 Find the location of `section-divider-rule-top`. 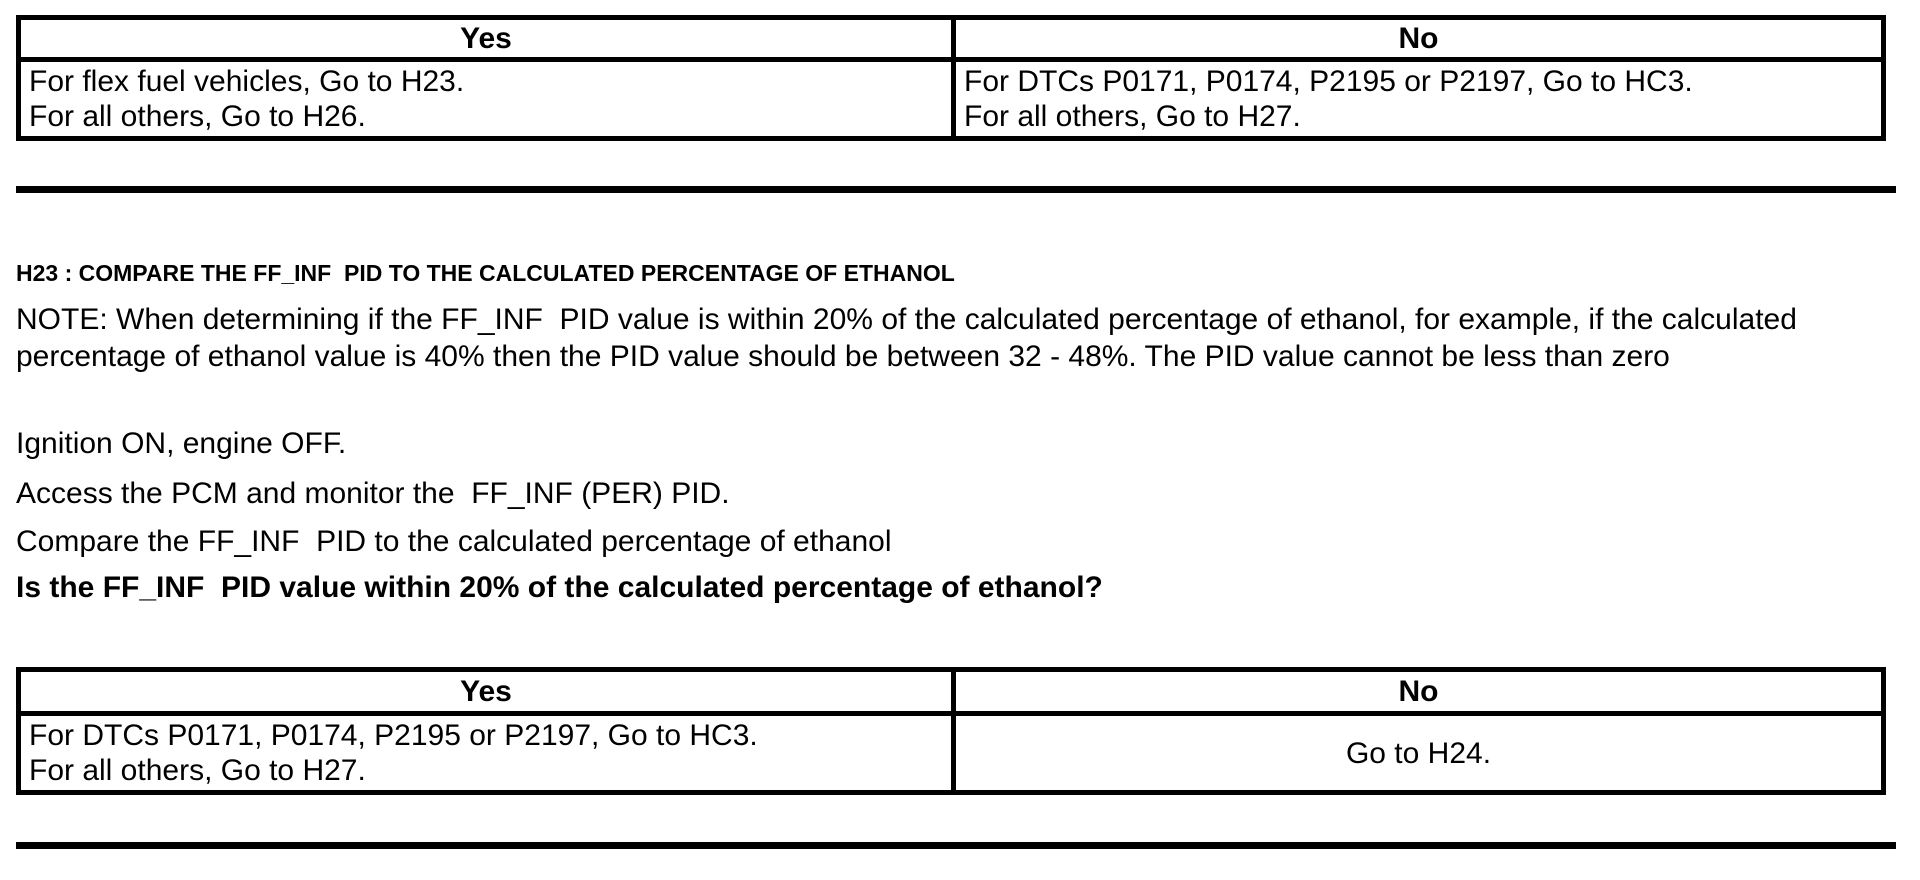

section-divider-rule-top is located at coordinates (956, 189).